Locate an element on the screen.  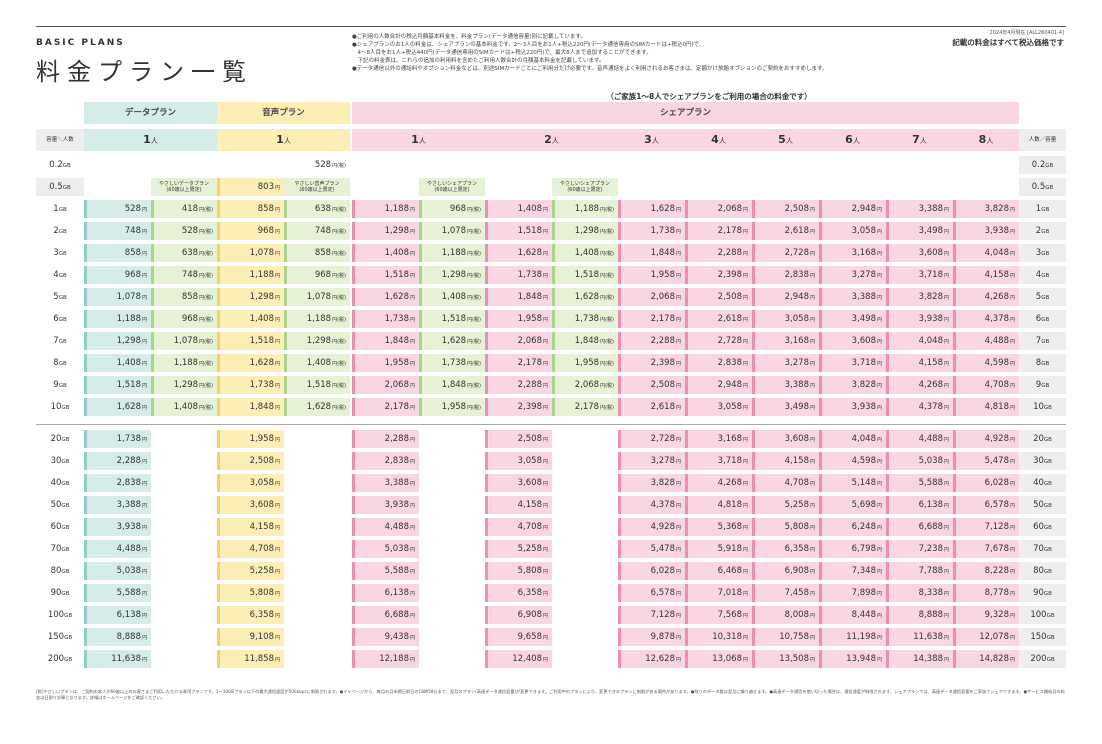
price-cell: 8,228円 is located at coordinates (986, 571).